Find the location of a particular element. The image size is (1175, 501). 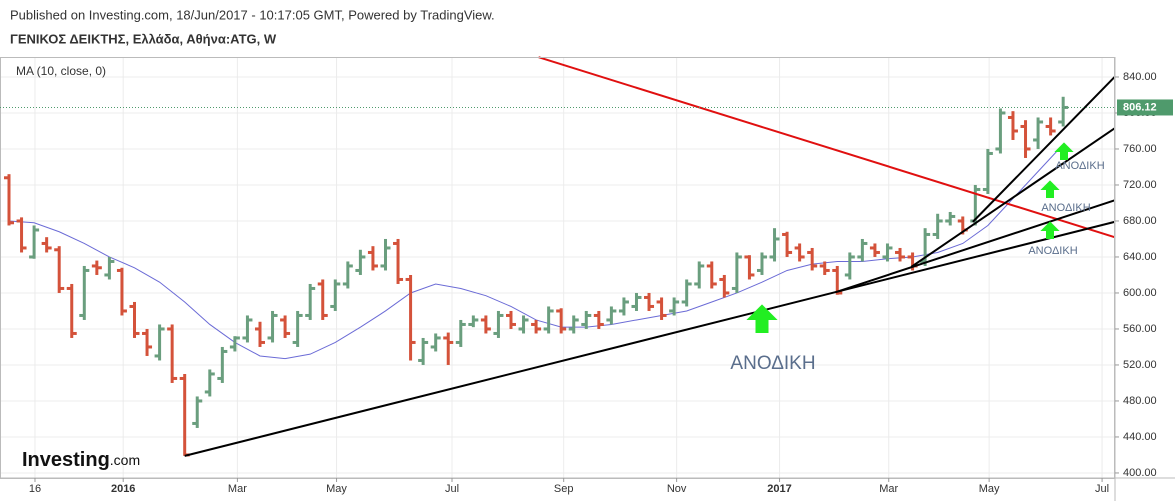

x-tick-label: Nov is located at coordinates (677, 489).